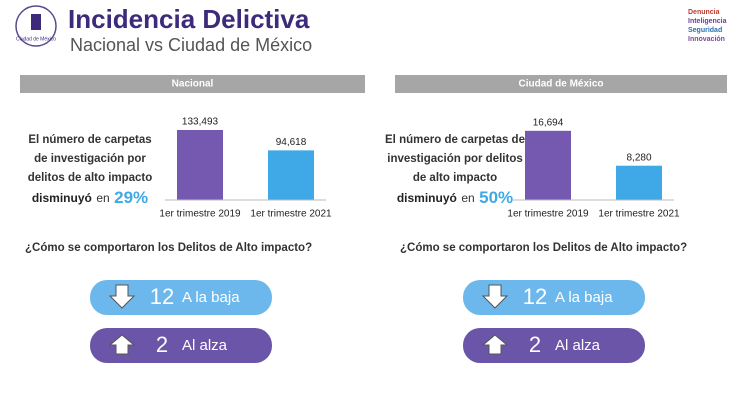  What do you see at coordinates (455, 178) in the screenshot?
I see `description-line: de alto impacto` at bounding box center [455, 178].